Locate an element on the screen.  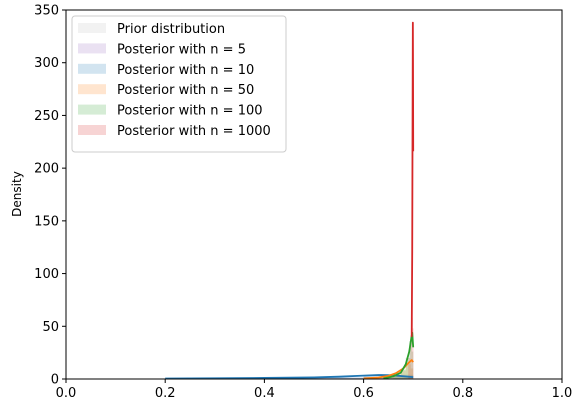
legend-item: Posterior with n = 10 is located at coordinates (166, 70).